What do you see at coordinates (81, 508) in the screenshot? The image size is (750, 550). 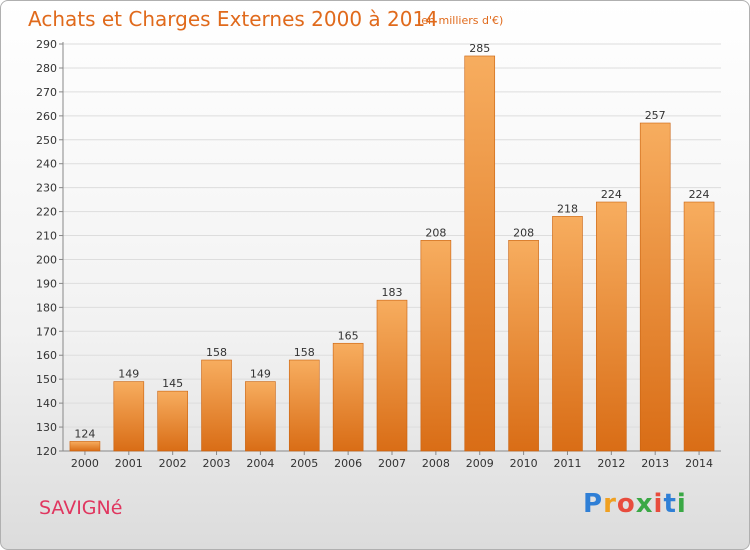 I see `commune-name: SAVIGNé` at bounding box center [81, 508].